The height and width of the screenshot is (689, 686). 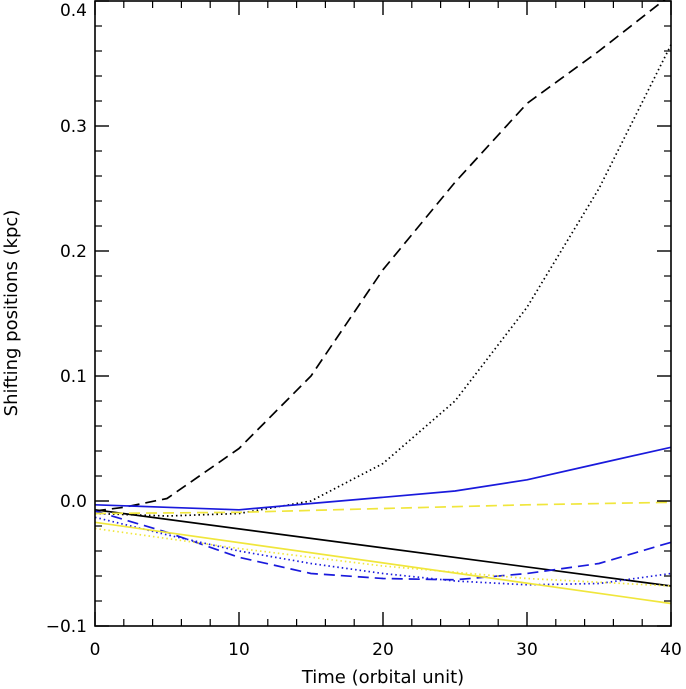 What do you see at coordinates (66, 627) in the screenshot?
I see `y-tick-label: −0.1` at bounding box center [66, 627].